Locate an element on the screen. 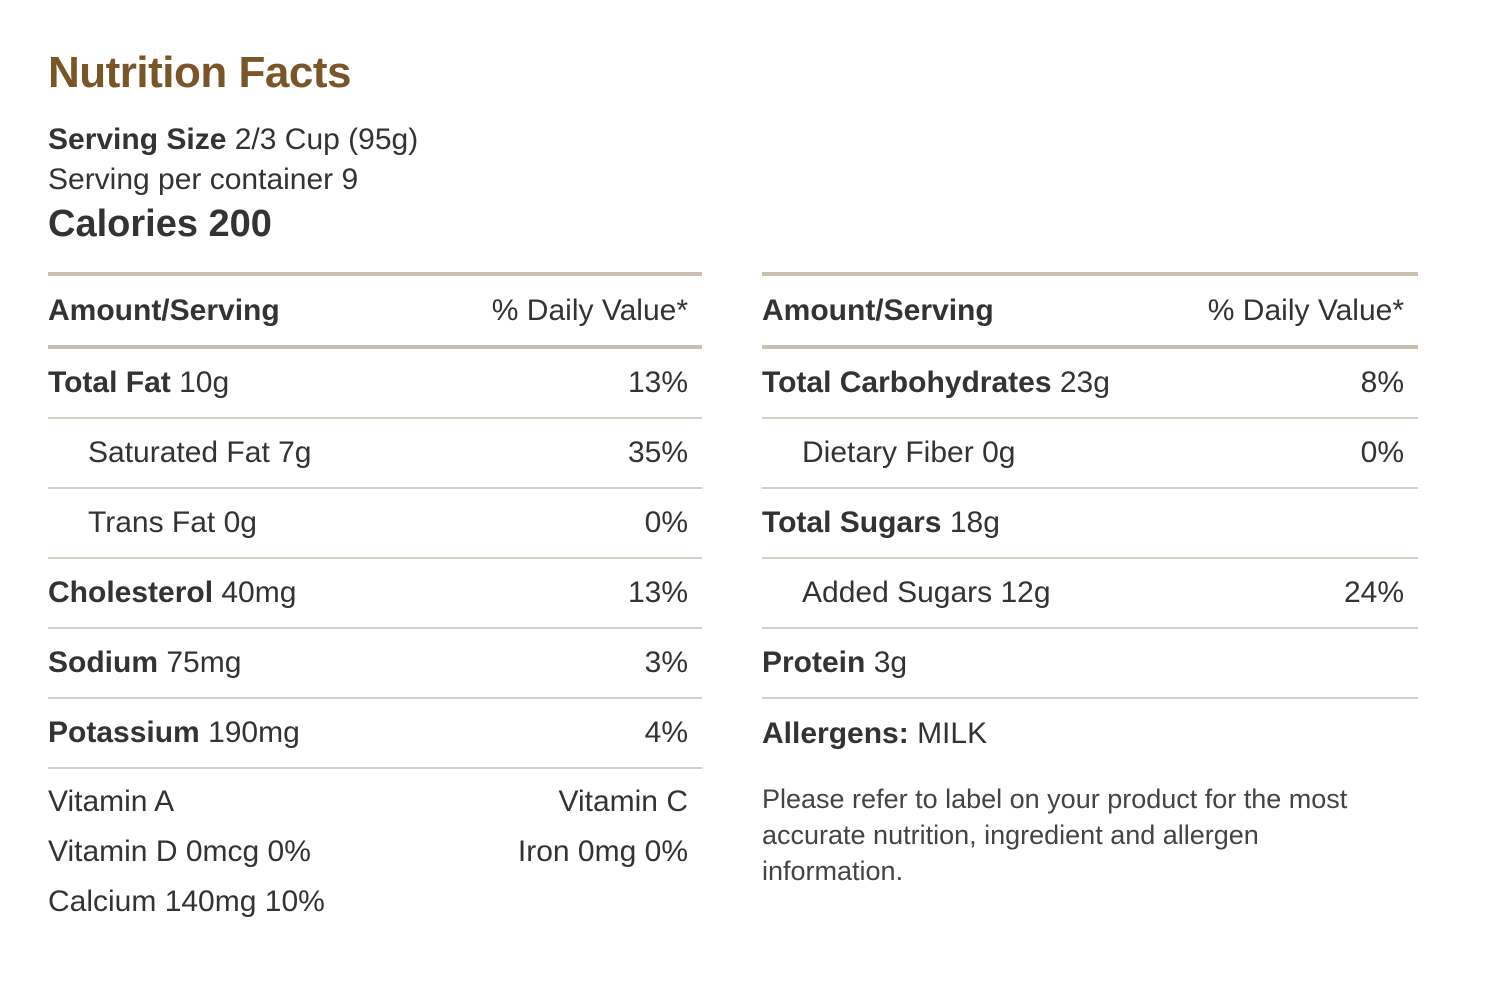 This screenshot has width=1498, height=990. nutrient-row-added-sugars: Added Sugars 12g 24% is located at coordinates (1090, 594).